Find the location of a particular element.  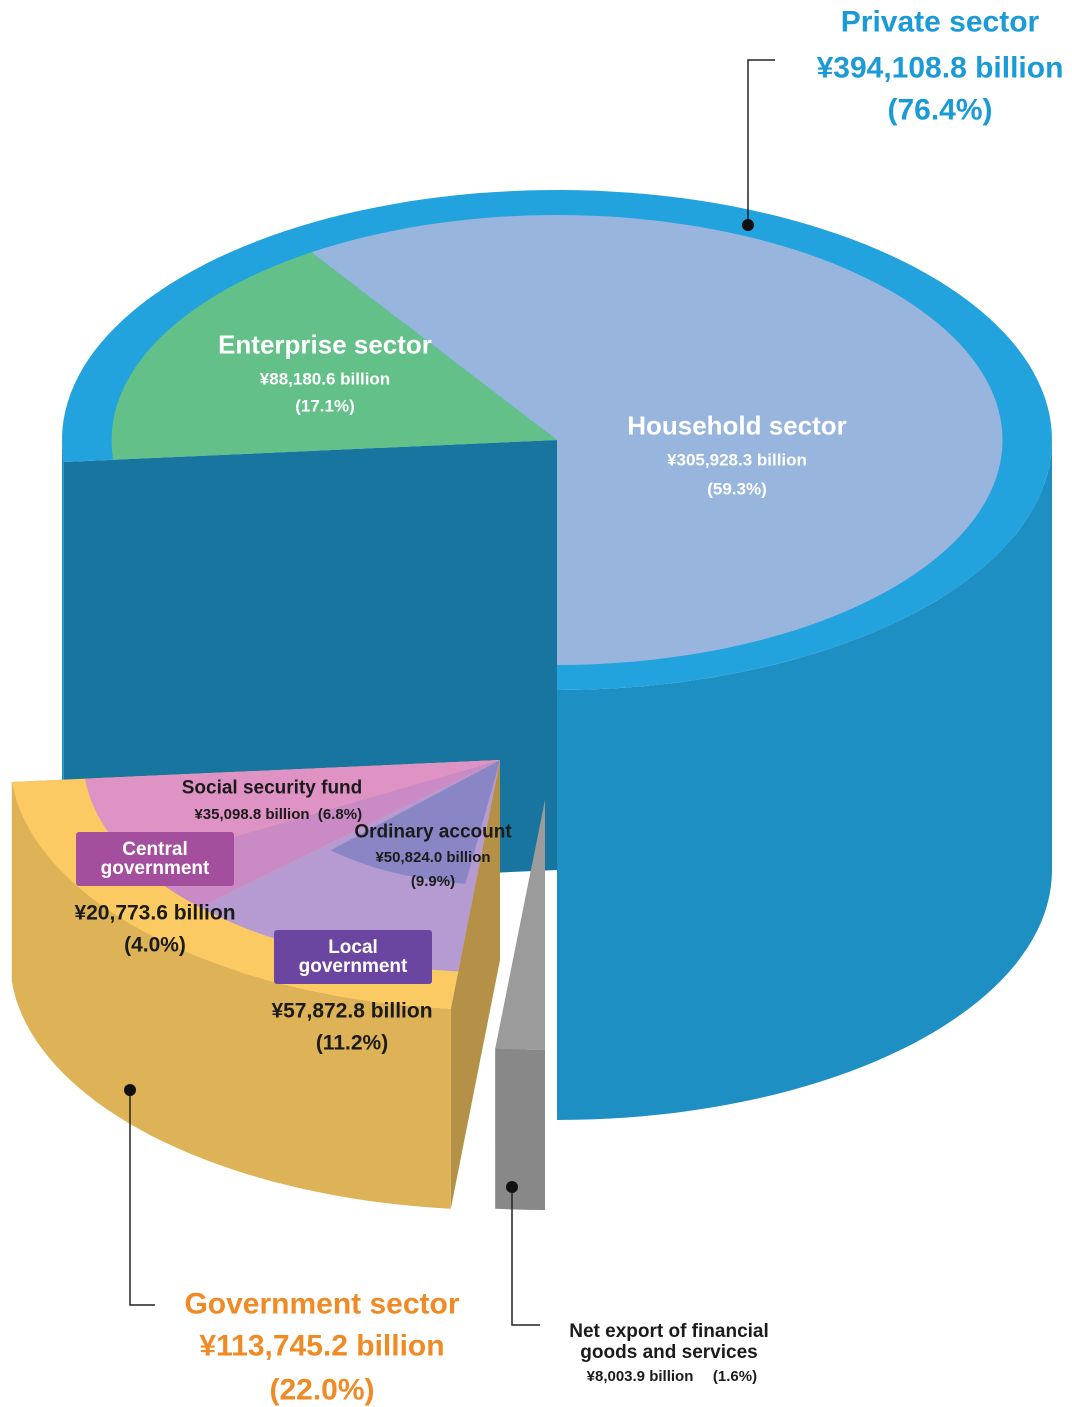

segment-value: ¥394,108.8 billion is located at coordinates (940, 68).